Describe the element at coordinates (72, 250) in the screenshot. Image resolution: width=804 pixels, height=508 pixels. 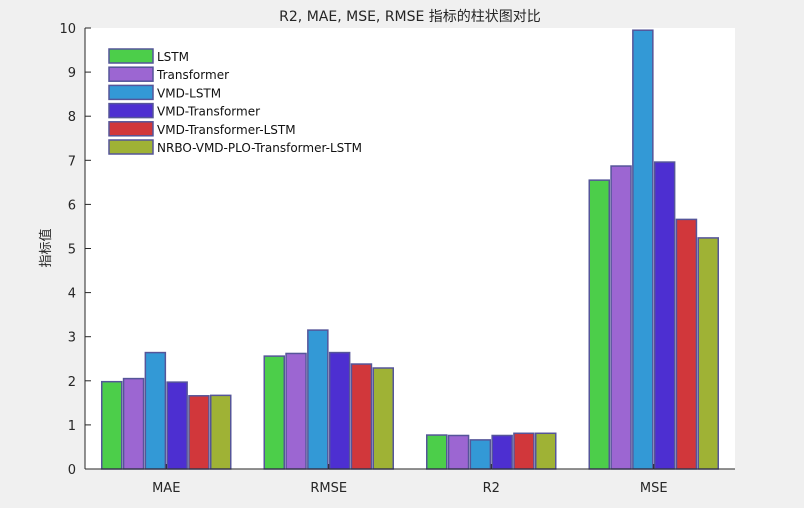
I see `y-tick-label: 5` at that location.